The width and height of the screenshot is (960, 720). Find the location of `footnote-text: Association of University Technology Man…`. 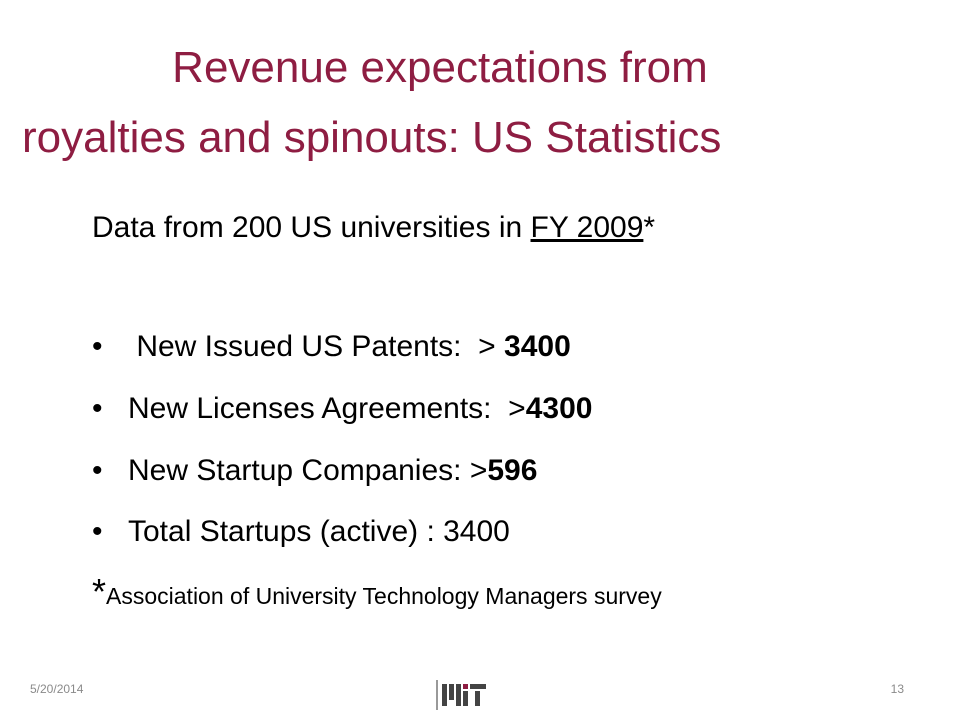

footnote-text: Association of University Technology Man… is located at coordinates (384, 596).